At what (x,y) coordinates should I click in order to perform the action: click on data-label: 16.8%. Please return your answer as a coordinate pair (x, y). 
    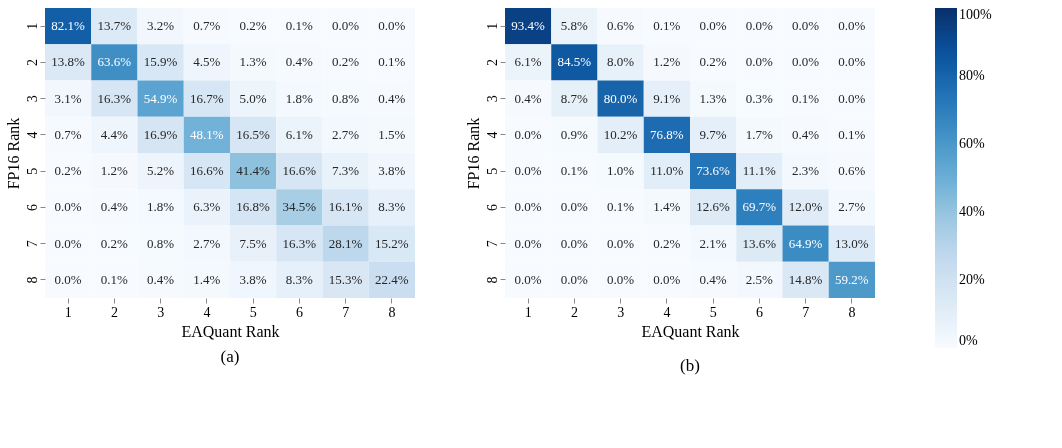
    Looking at the image, I should click on (253, 207).